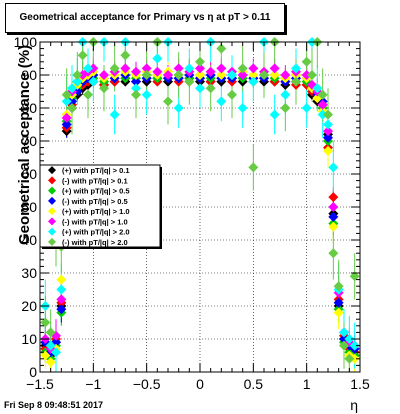 The height and width of the screenshot is (414, 400). Describe the element at coordinates (354, 405) in the screenshot. I see `x-axis-label: η` at that location.